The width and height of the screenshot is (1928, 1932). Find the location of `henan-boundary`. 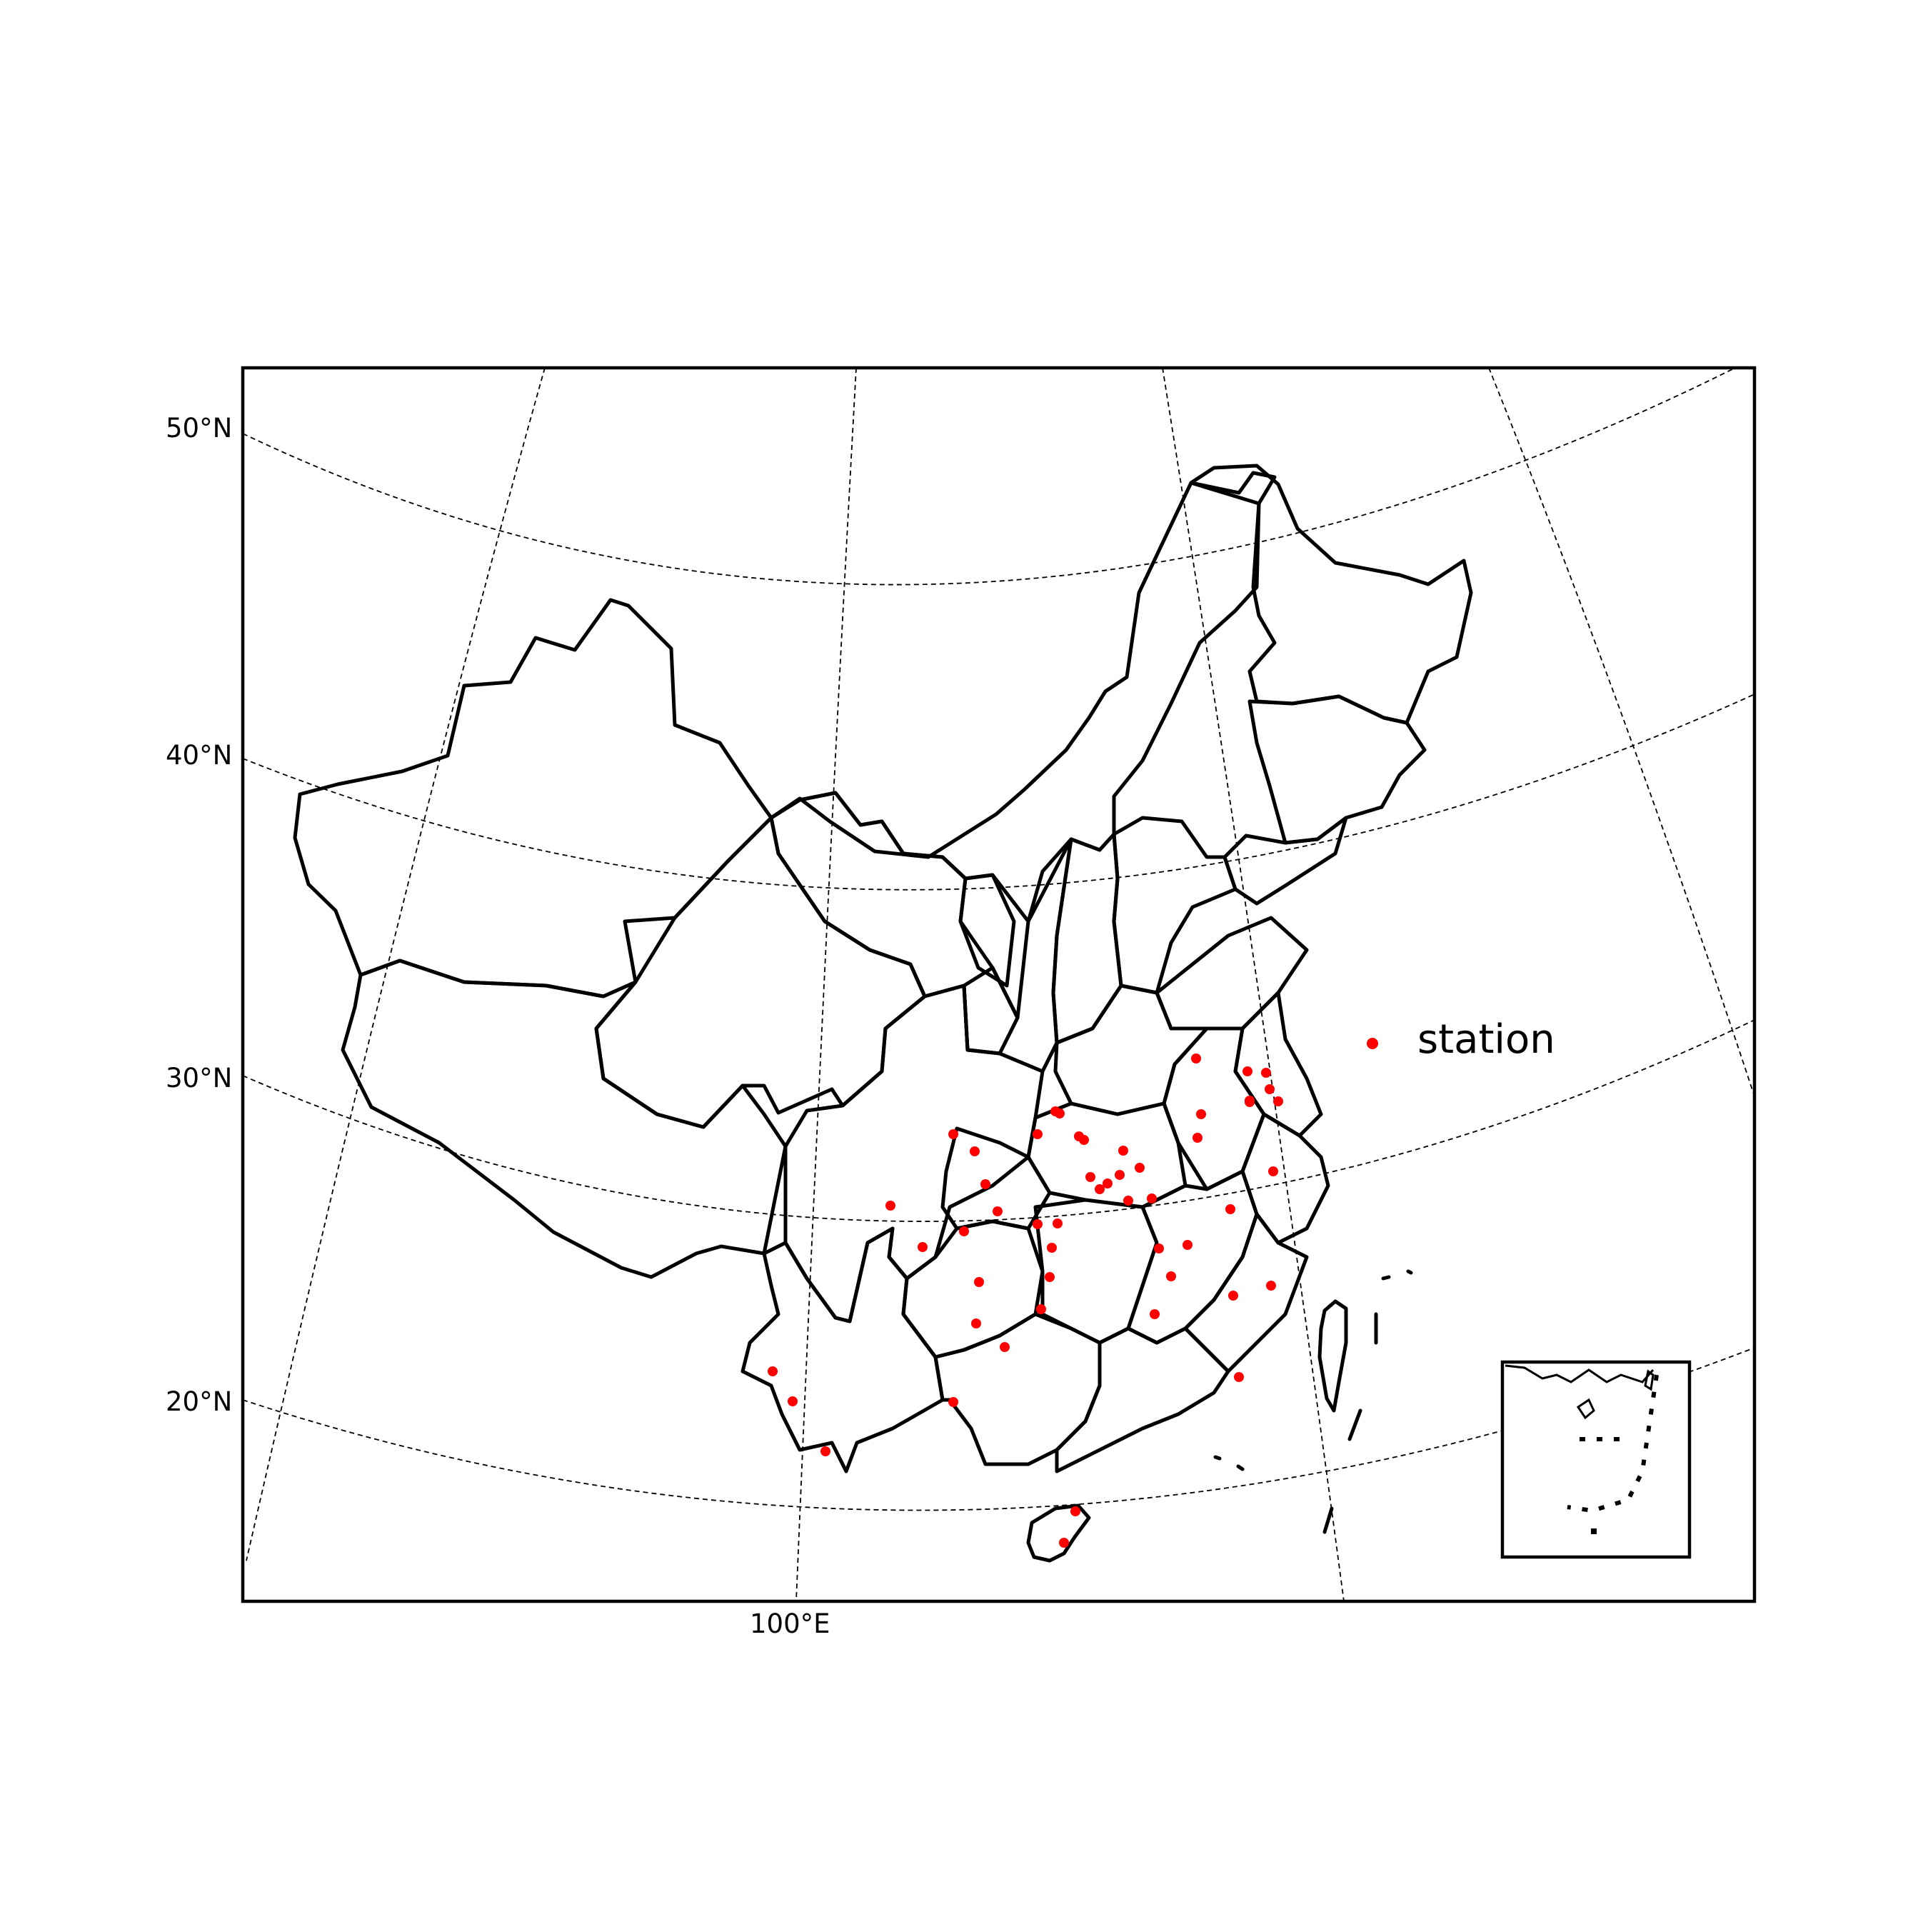

henan-boundary is located at coordinates (1131, 1049).